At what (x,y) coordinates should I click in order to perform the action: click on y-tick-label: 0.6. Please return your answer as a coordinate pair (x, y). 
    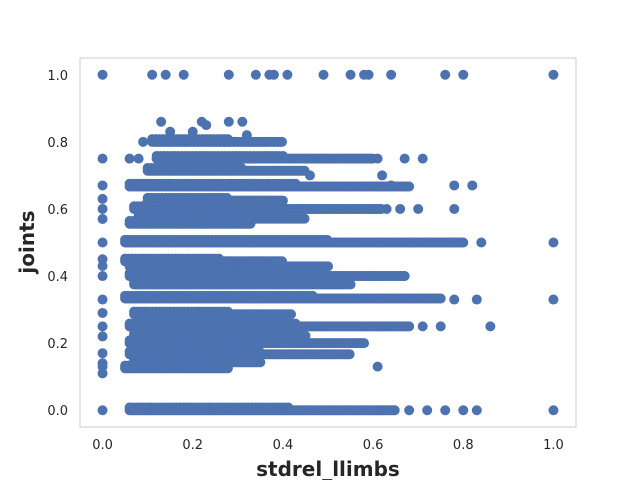
    Looking at the image, I should click on (57, 210).